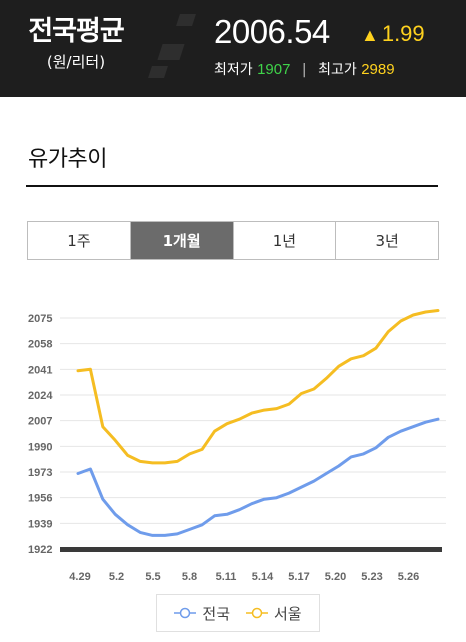 Image resolution: width=466 pixels, height=642 pixels. I want to click on x-tick-label: 5.8, so click(189, 577).